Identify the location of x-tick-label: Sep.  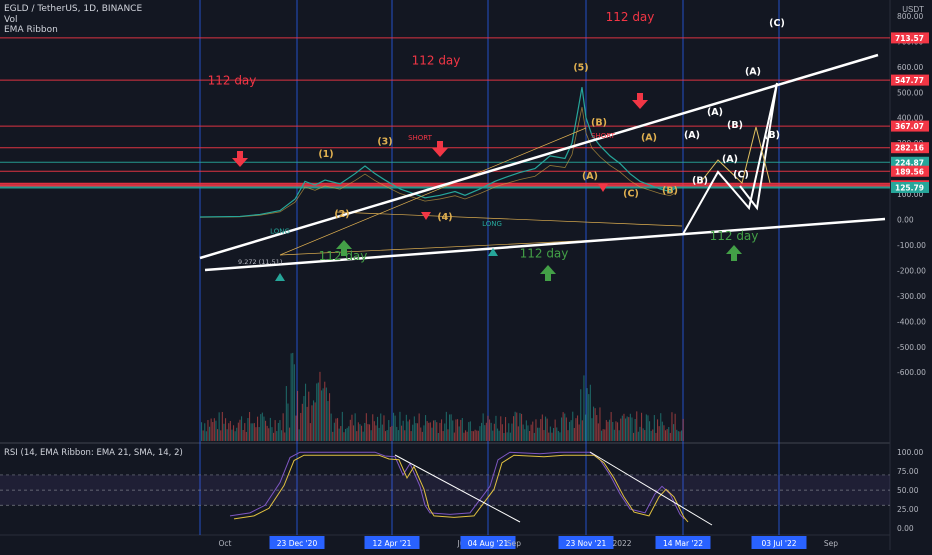
(831, 543).